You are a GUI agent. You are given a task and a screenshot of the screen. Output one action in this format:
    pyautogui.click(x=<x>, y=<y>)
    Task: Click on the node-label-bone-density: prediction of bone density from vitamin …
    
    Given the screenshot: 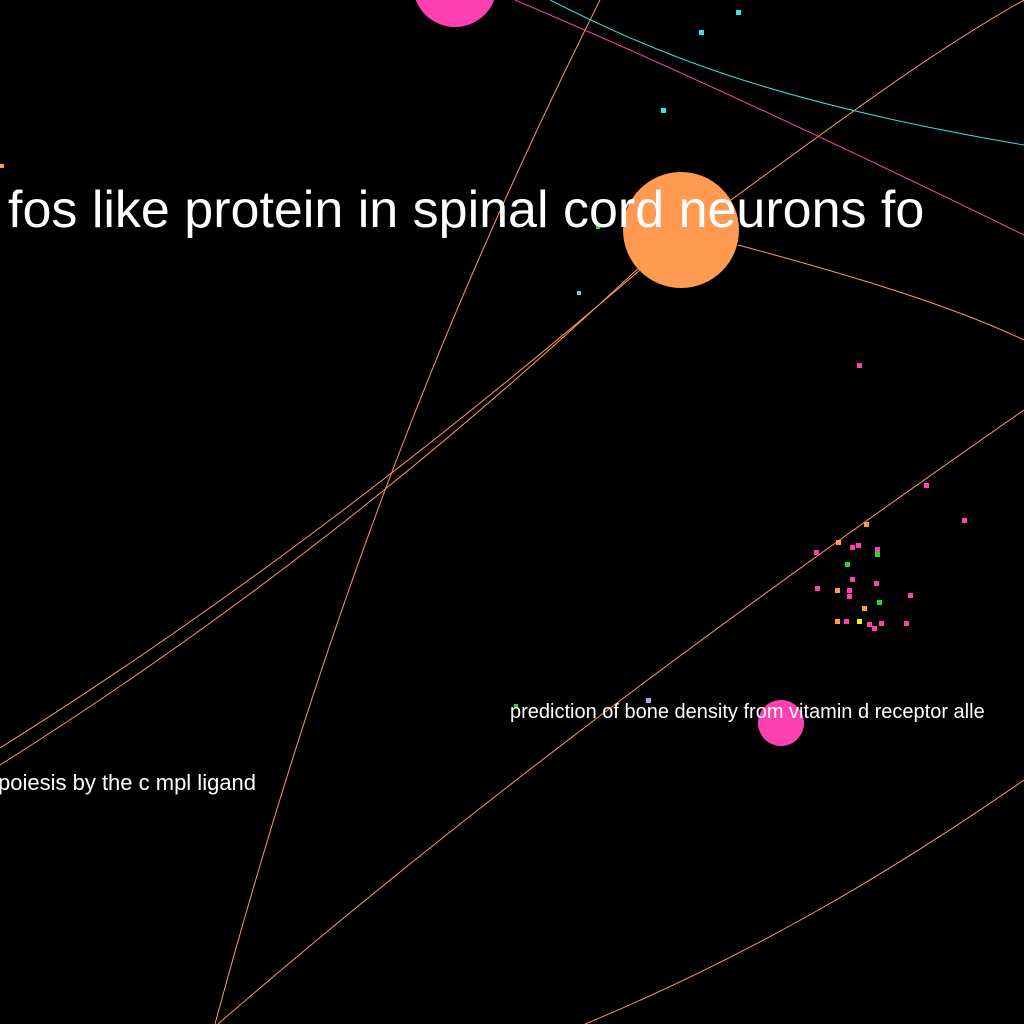 What is the action you would take?
    pyautogui.click(x=747, y=712)
    